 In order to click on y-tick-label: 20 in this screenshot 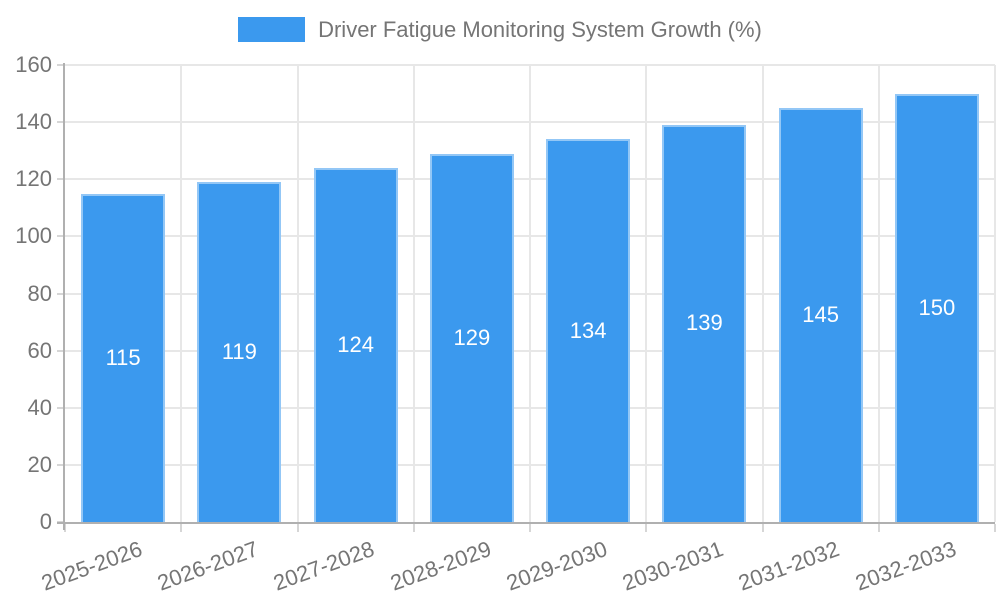, I will do `click(39, 464)`.